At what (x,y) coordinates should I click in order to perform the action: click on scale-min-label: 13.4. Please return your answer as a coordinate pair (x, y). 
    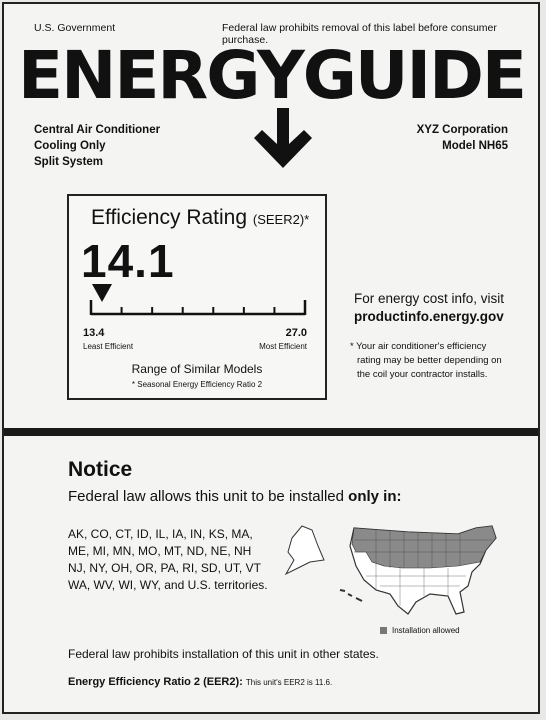
    Looking at the image, I should click on (94, 333).